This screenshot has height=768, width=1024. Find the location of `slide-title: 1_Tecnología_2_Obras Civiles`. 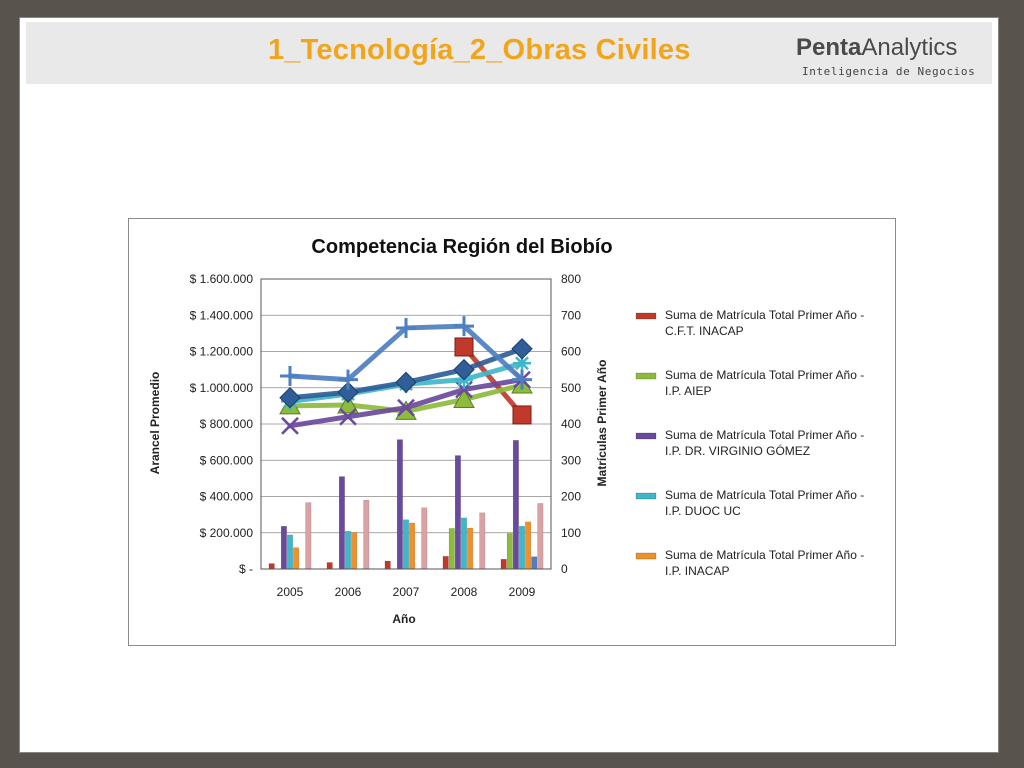

slide-title: 1_Tecnología_2_Obras Civiles is located at coordinates (479, 50).